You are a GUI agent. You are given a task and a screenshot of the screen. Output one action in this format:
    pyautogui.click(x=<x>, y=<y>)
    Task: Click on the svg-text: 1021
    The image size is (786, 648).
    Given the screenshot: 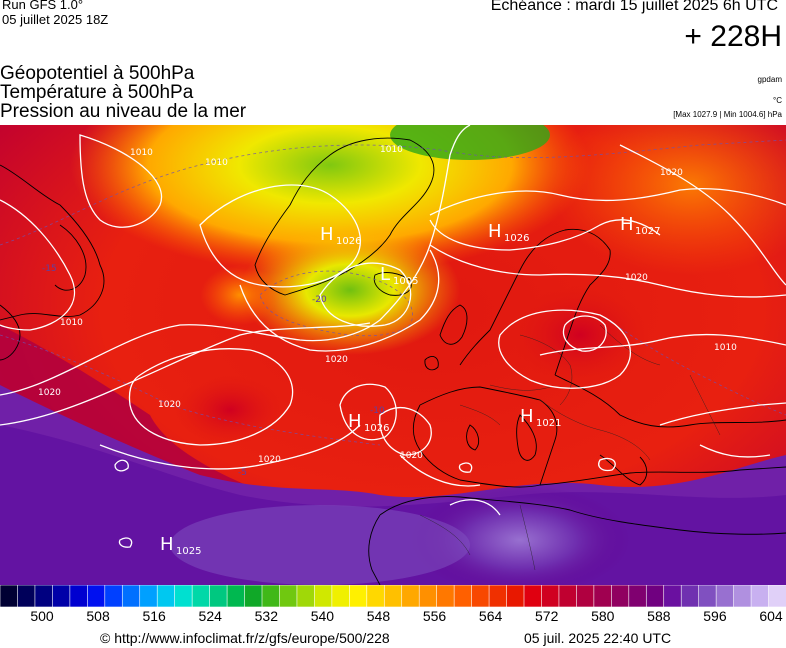 What is the action you would take?
    pyautogui.click(x=548, y=423)
    